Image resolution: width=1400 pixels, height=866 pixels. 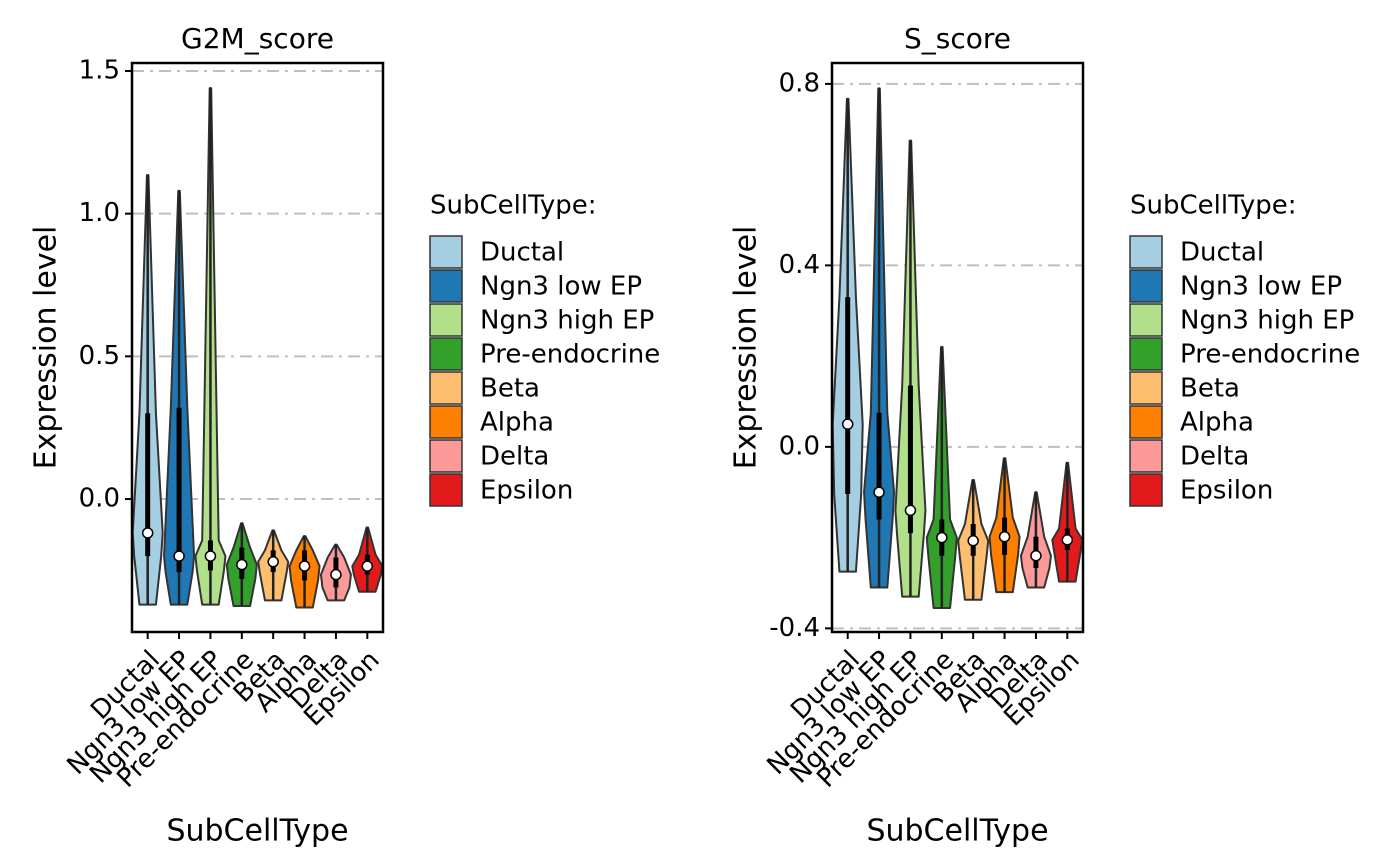 I want to click on panel-title: G2M_score, so click(x=257, y=38).